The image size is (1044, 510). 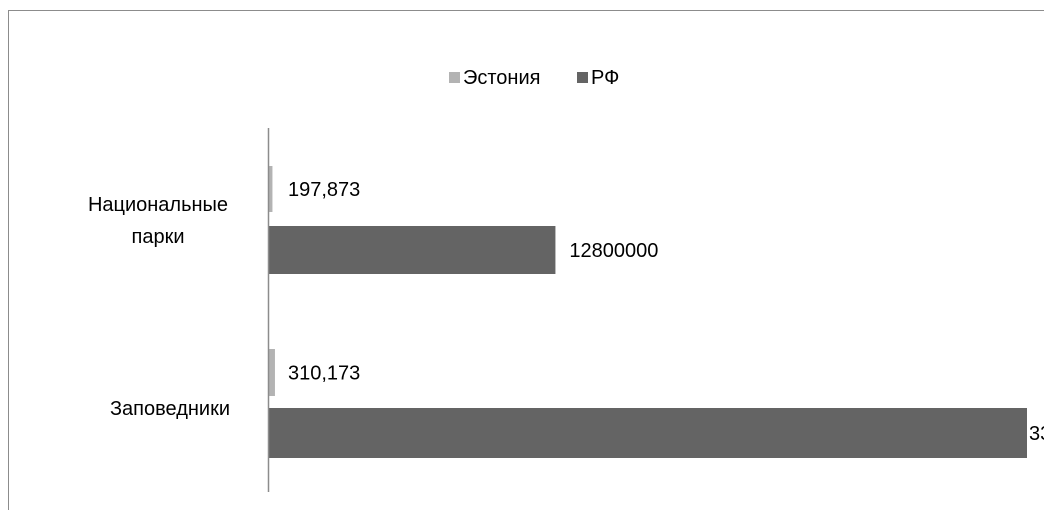 I want to click on legend-label-estonia: Эстония, so click(x=501, y=78).